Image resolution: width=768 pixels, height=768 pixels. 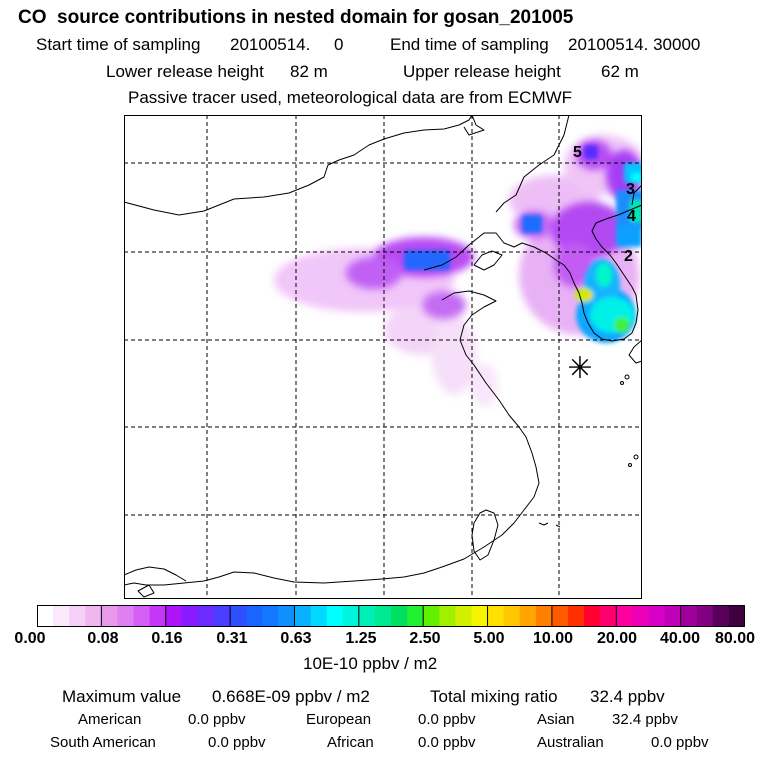 What do you see at coordinates (370, 663) in the screenshot?
I see `colorbar-units: 10E-10 ppbv / m2` at bounding box center [370, 663].